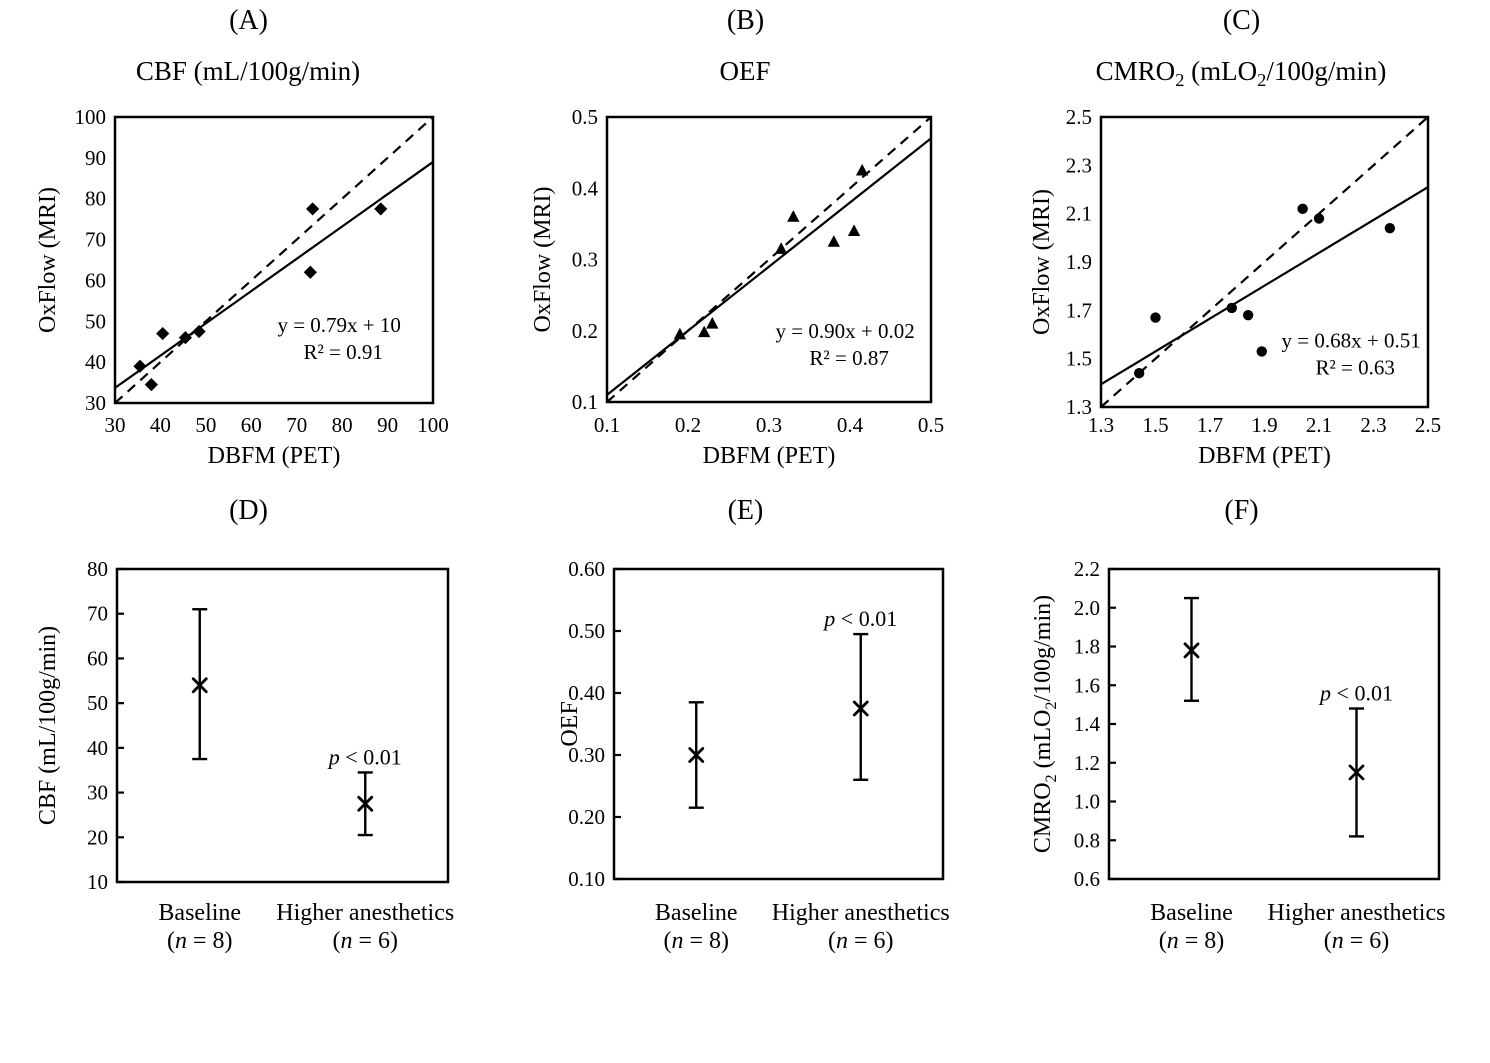 The image size is (1490, 1063). What do you see at coordinates (296, 425) in the screenshot?
I see `x-tick-label: 70` at bounding box center [296, 425].